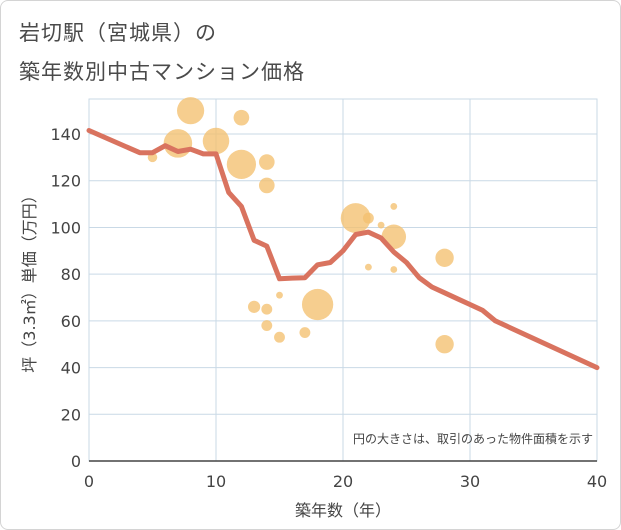 The width and height of the screenshot is (621, 530). Describe the element at coordinates (71, 321) in the screenshot. I see `y-tick-label: 60` at that location.